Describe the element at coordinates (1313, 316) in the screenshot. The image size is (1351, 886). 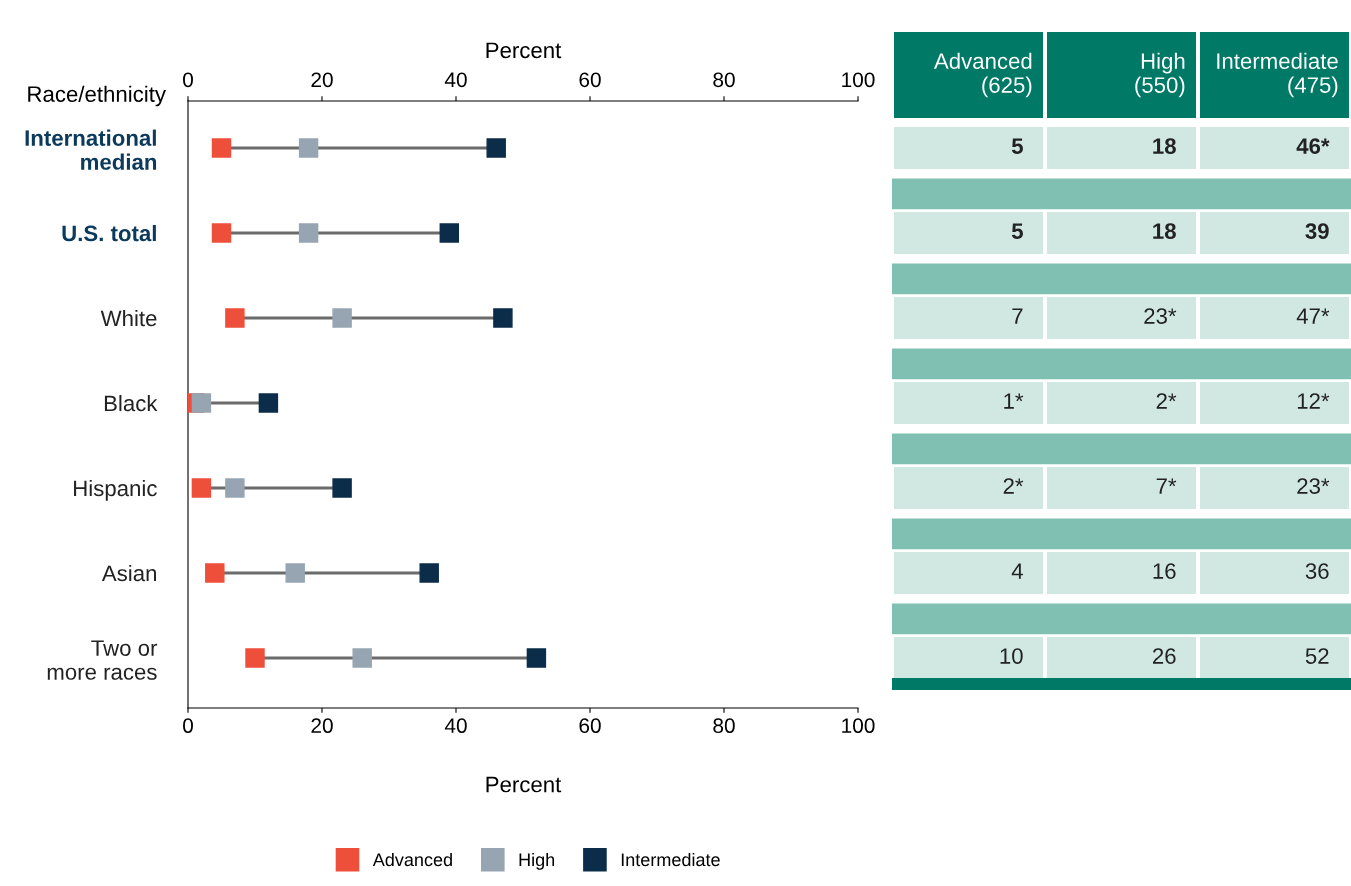
I see `data-label: 47*` at that location.